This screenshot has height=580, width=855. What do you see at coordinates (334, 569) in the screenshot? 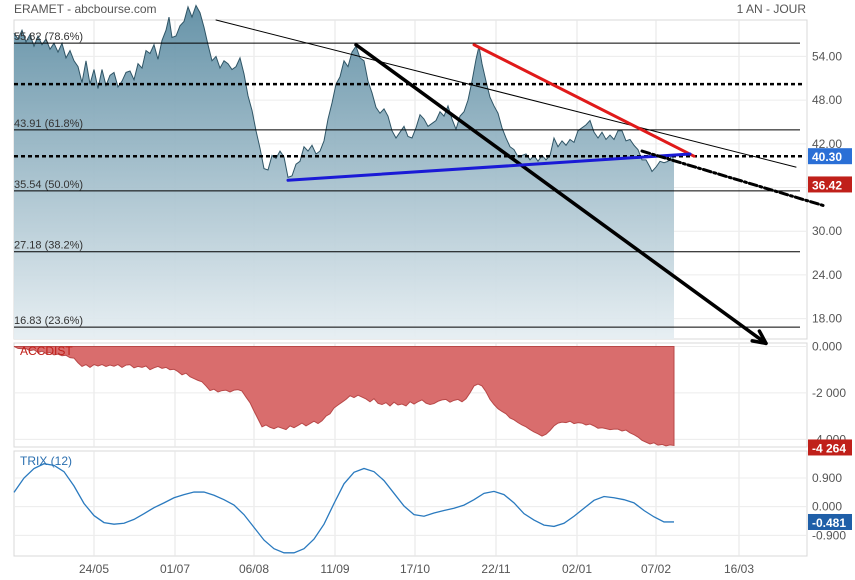
I see `x-tick-label: 11/09` at bounding box center [334, 569].